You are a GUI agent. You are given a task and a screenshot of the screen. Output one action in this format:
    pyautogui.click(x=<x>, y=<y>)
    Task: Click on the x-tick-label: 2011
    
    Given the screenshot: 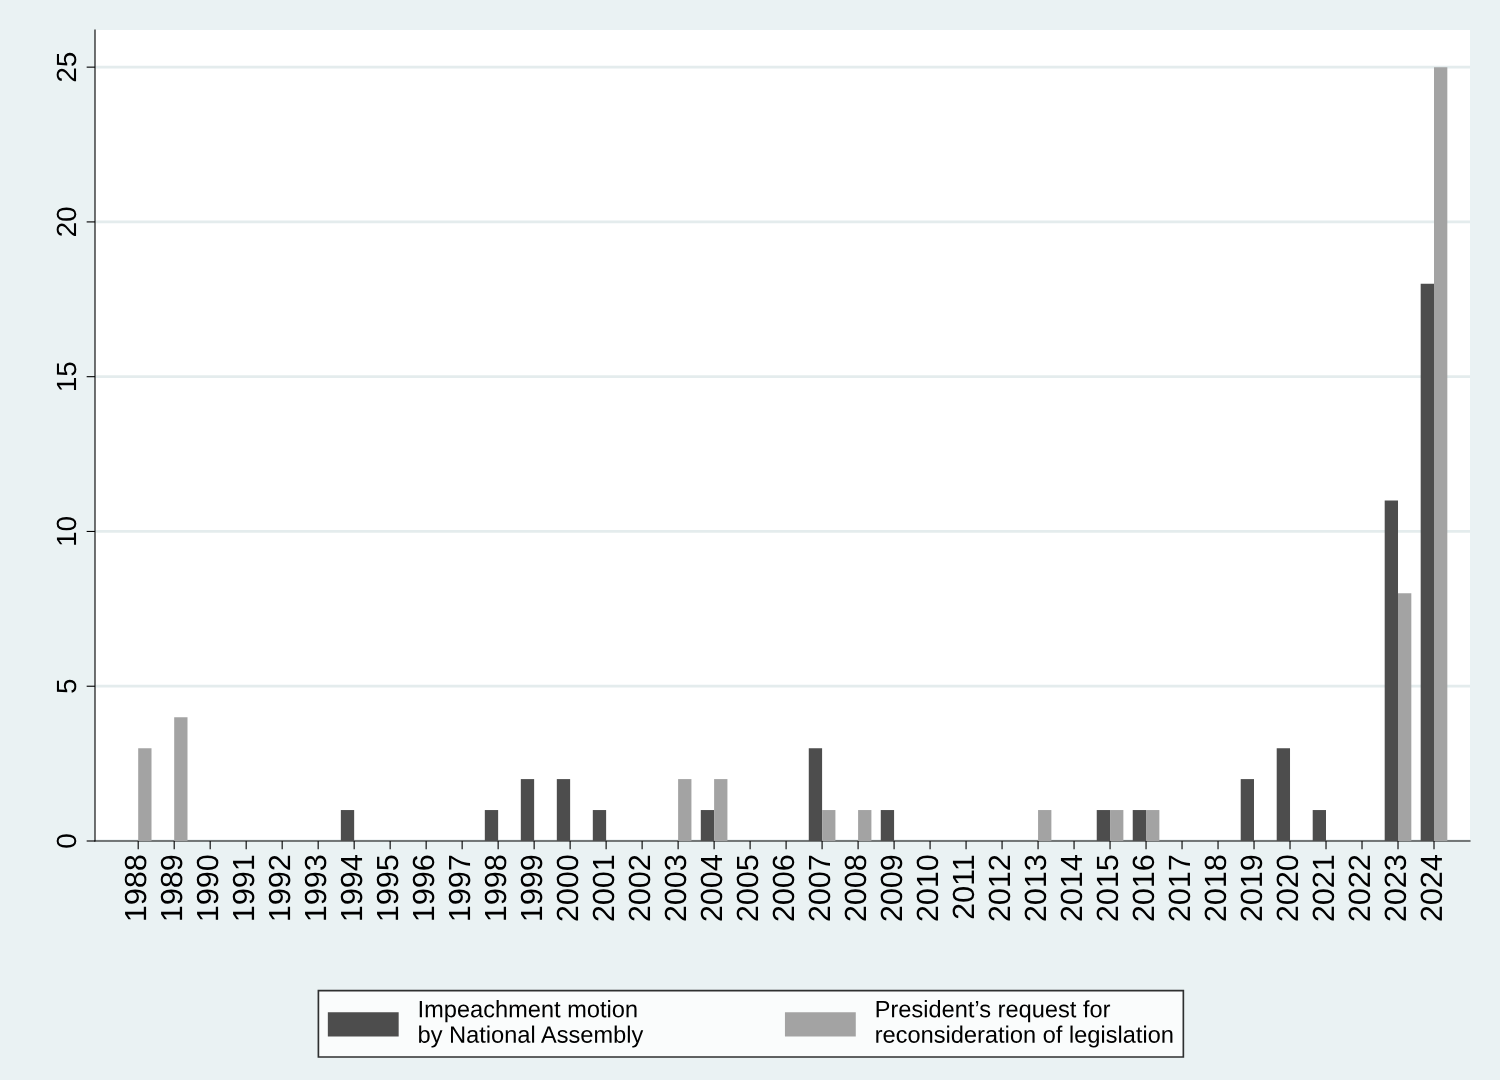 What is the action you would take?
    pyautogui.click(x=963, y=887)
    